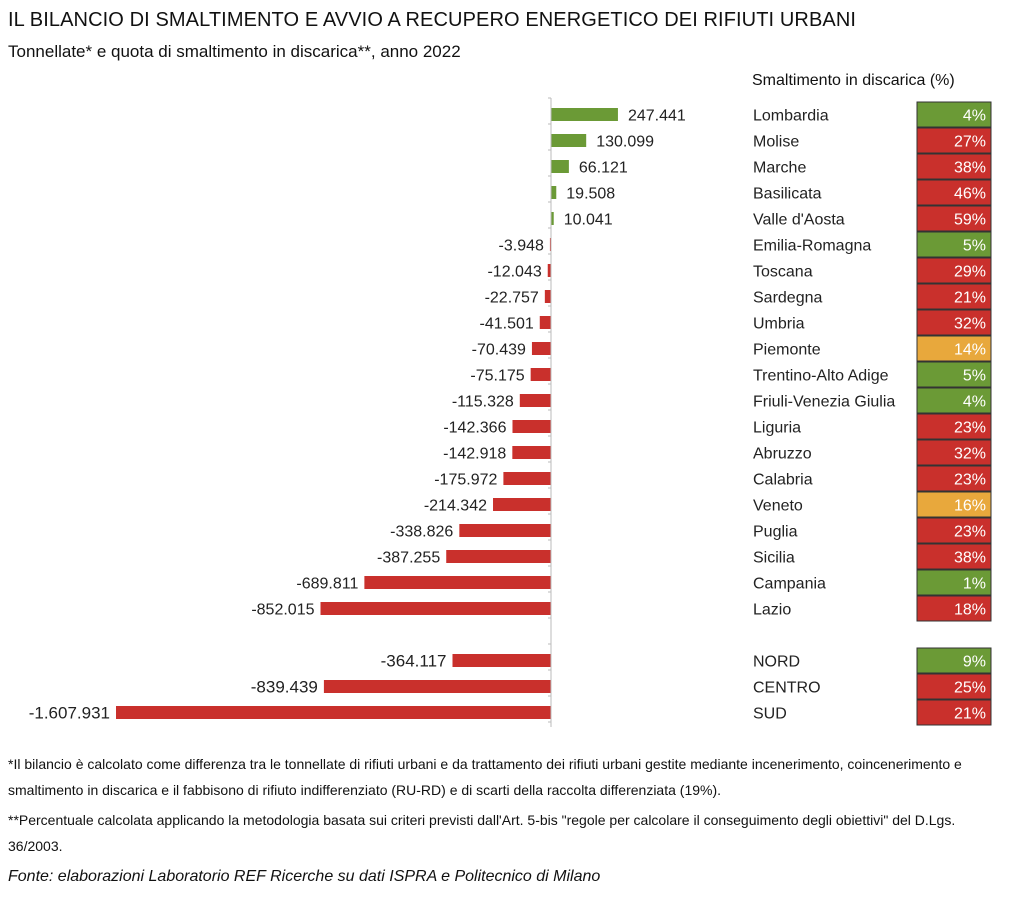 The image size is (1018, 898). What do you see at coordinates (588, 220) in the screenshot?
I see `value-label-valle-d-aosta: 10.041` at bounding box center [588, 220].